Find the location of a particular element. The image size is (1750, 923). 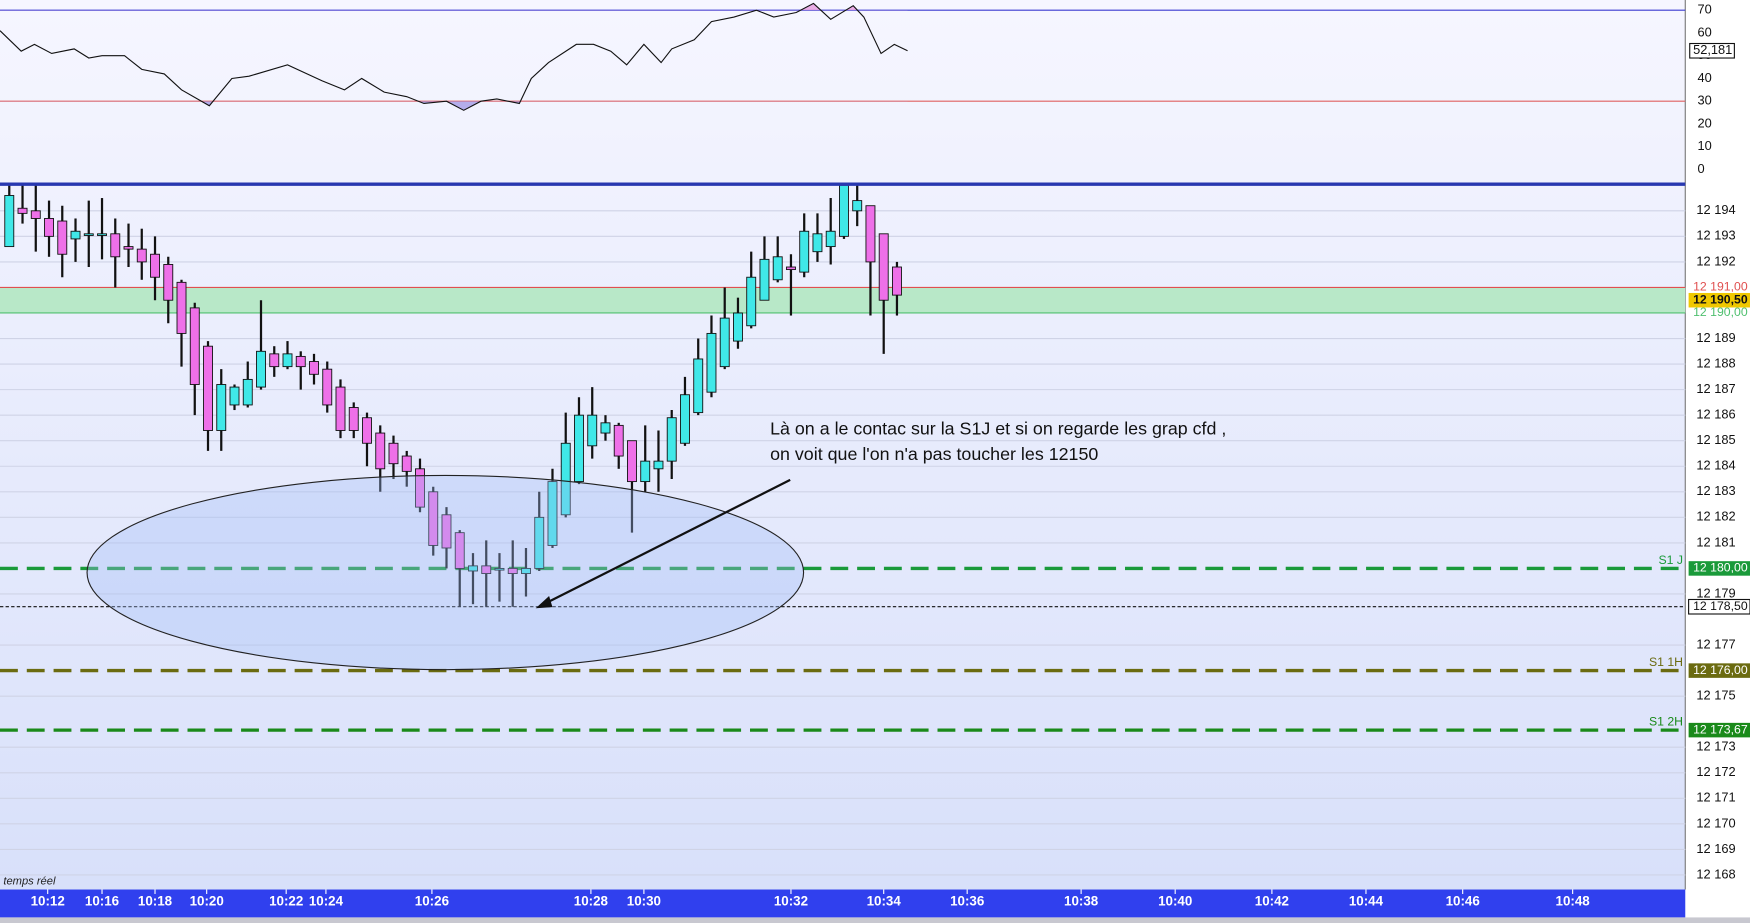

y-tick-label: 12 185 is located at coordinates (1715, 439).